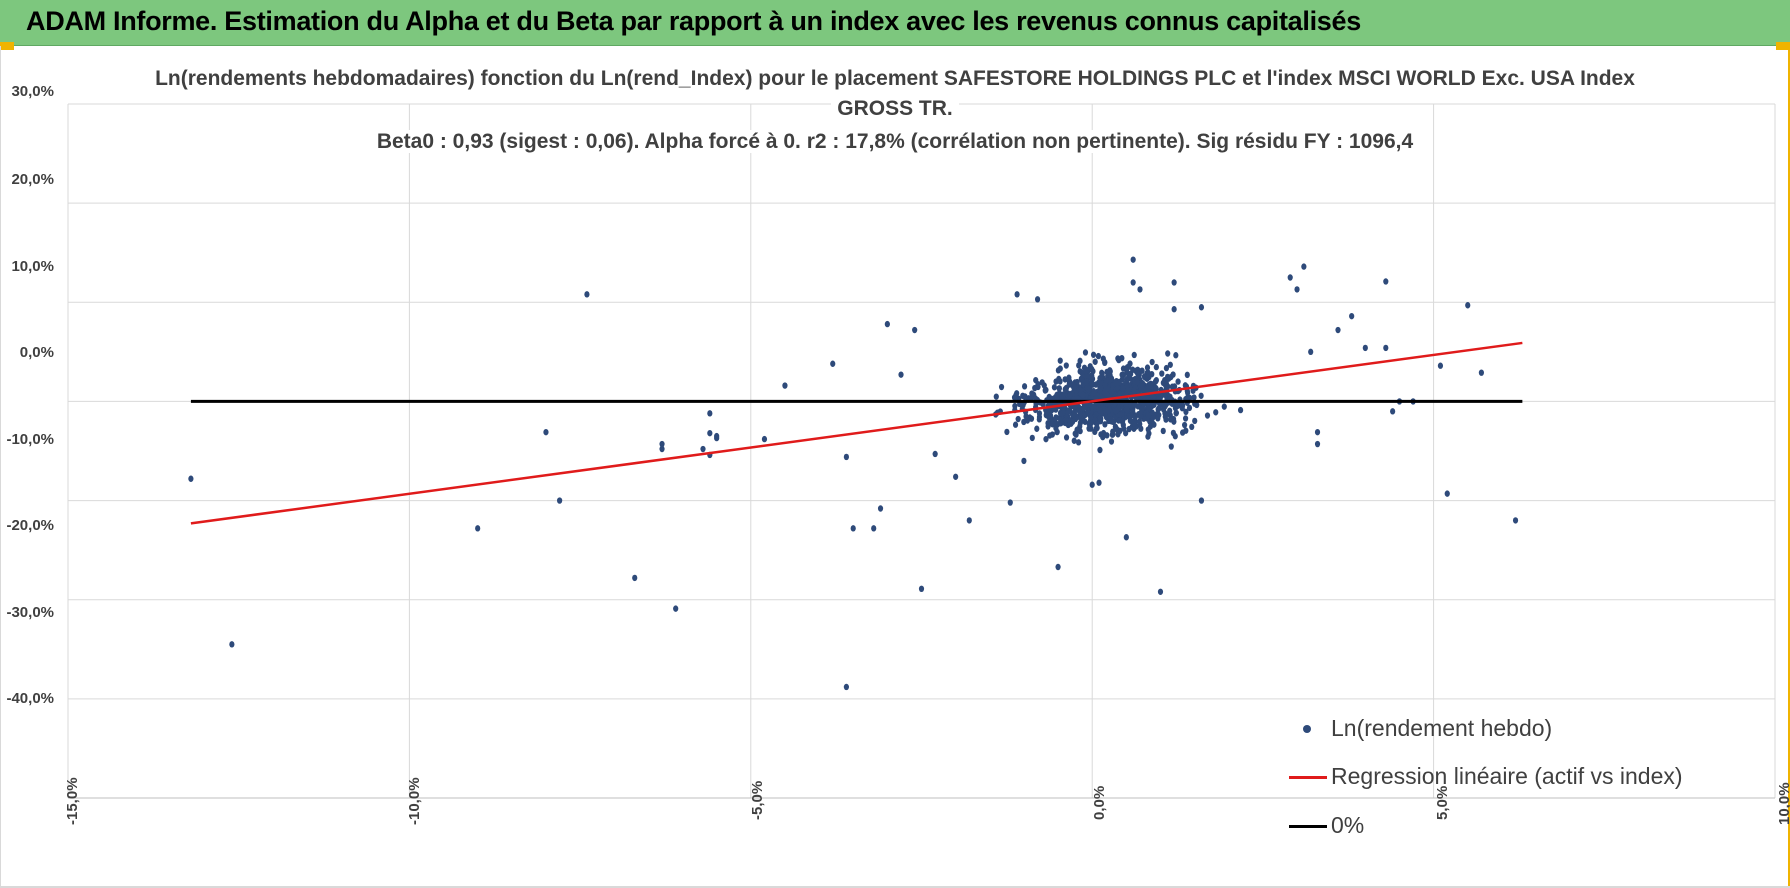 The height and width of the screenshot is (888, 1790). What do you see at coordinates (72, 801) in the screenshot?
I see `x-tick-label: -15,0%` at bounding box center [72, 801].